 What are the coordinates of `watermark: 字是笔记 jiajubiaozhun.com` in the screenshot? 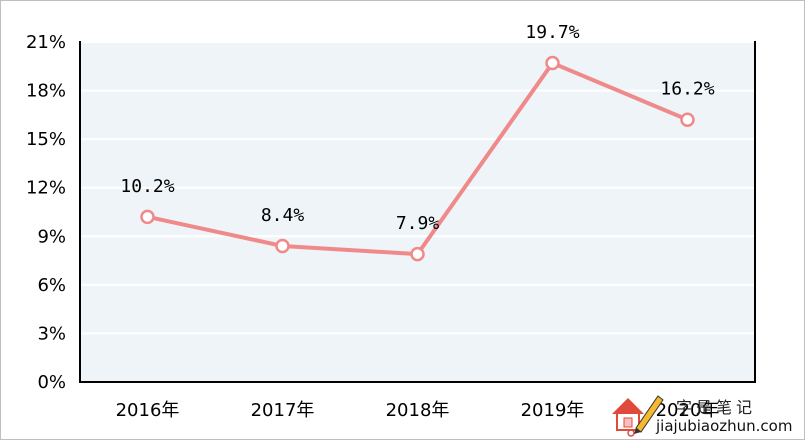 It's located at (704, 413).